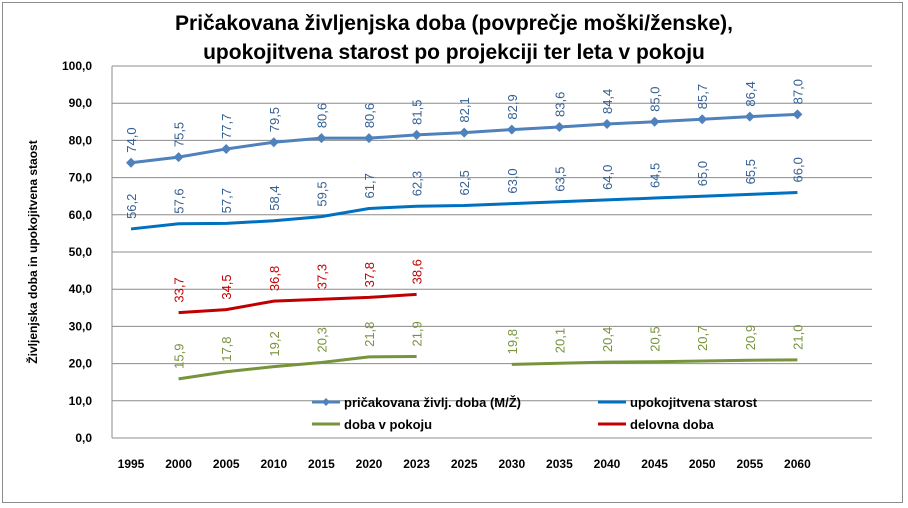  I want to click on data-label: 80,6, so click(369, 115).